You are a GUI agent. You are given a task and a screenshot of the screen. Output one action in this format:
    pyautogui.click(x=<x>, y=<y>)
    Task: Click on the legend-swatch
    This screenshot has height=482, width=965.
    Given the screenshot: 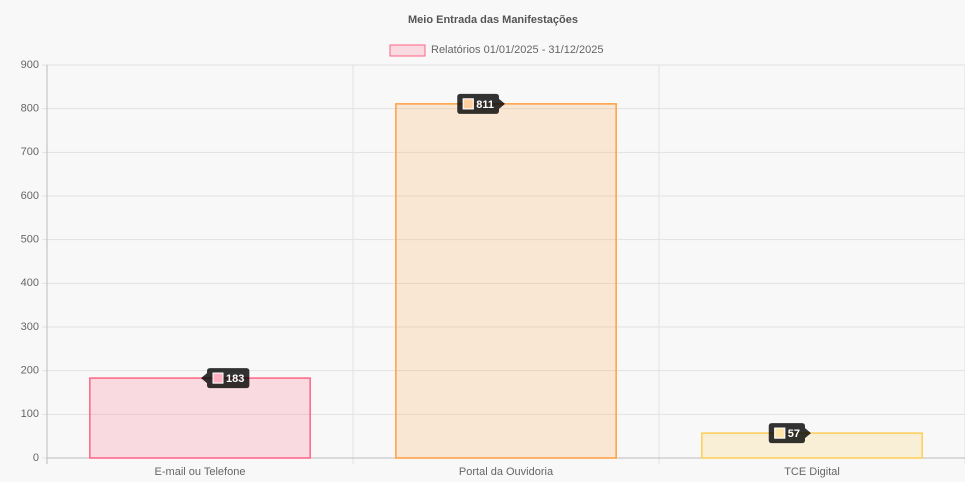 What is the action you would take?
    pyautogui.click(x=407, y=50)
    